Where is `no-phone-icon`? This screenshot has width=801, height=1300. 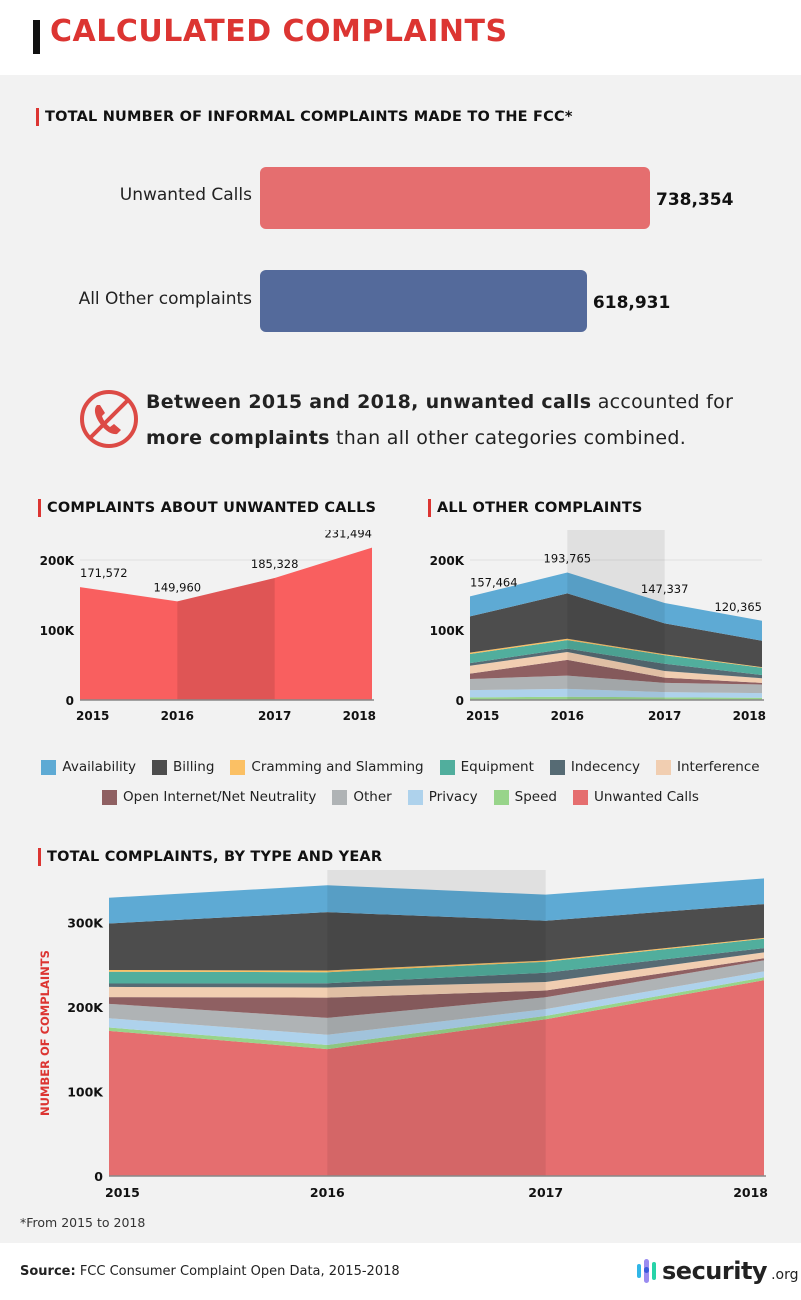 no-phone-icon is located at coordinates (109, 419).